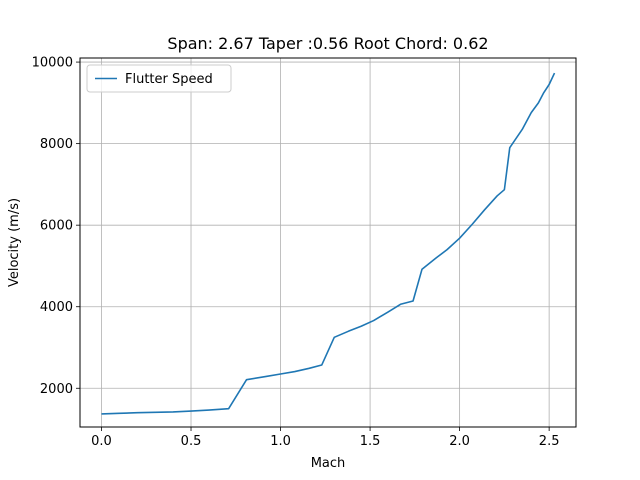  Describe the element at coordinates (101, 441) in the screenshot. I see `x-tick-label: 0.0` at that location.